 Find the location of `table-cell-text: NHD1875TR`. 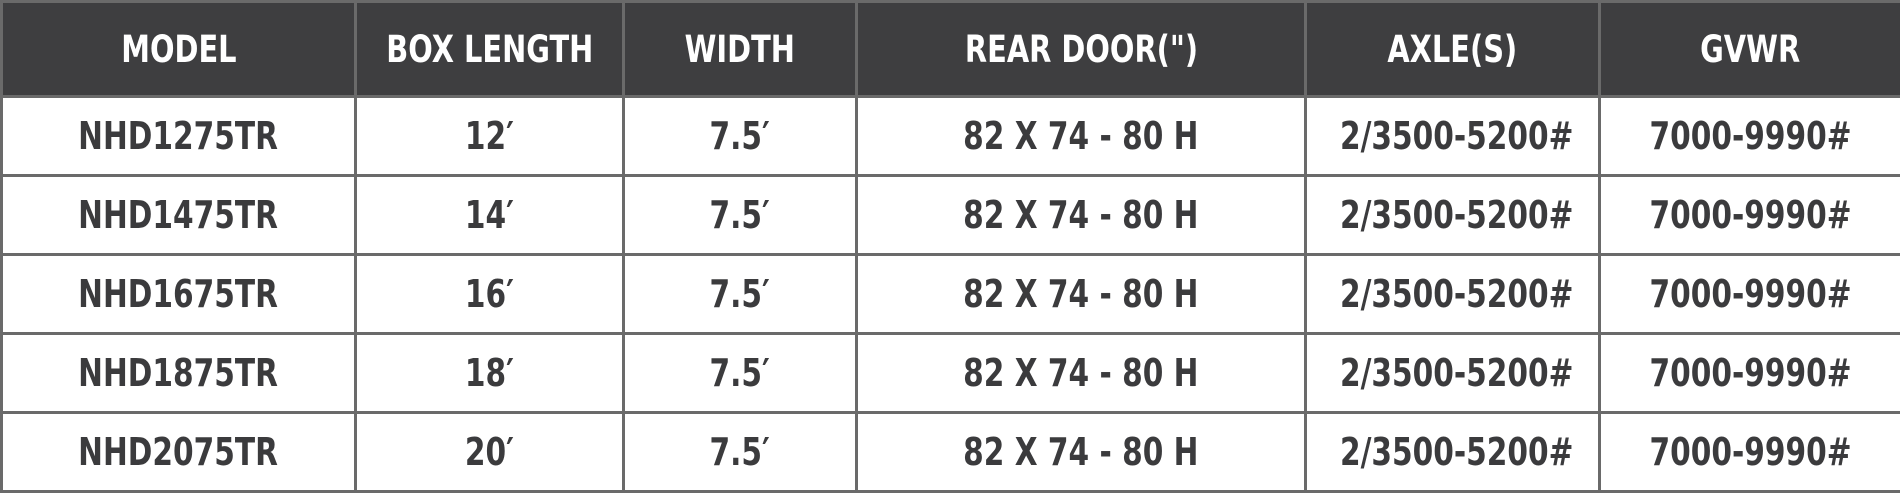

table-cell-text: NHD1875TR is located at coordinates (179, 373).